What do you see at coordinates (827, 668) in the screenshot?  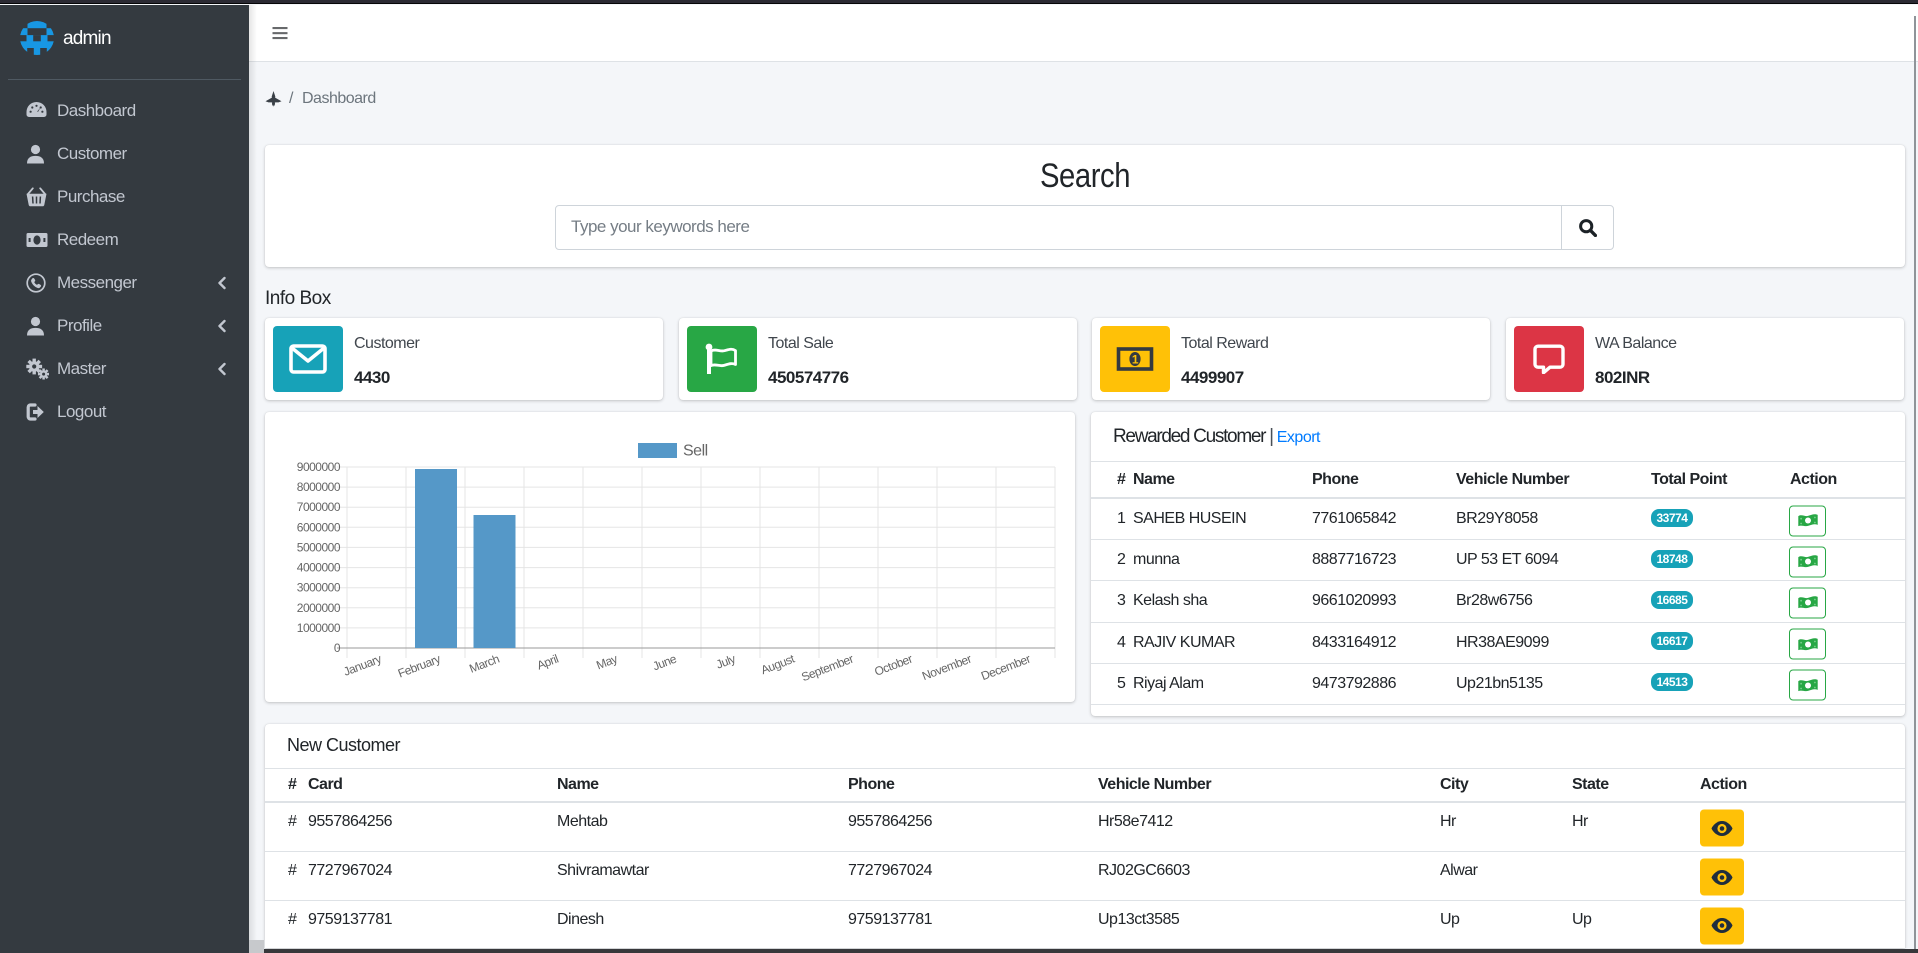 I see `svg-text: September` at bounding box center [827, 668].